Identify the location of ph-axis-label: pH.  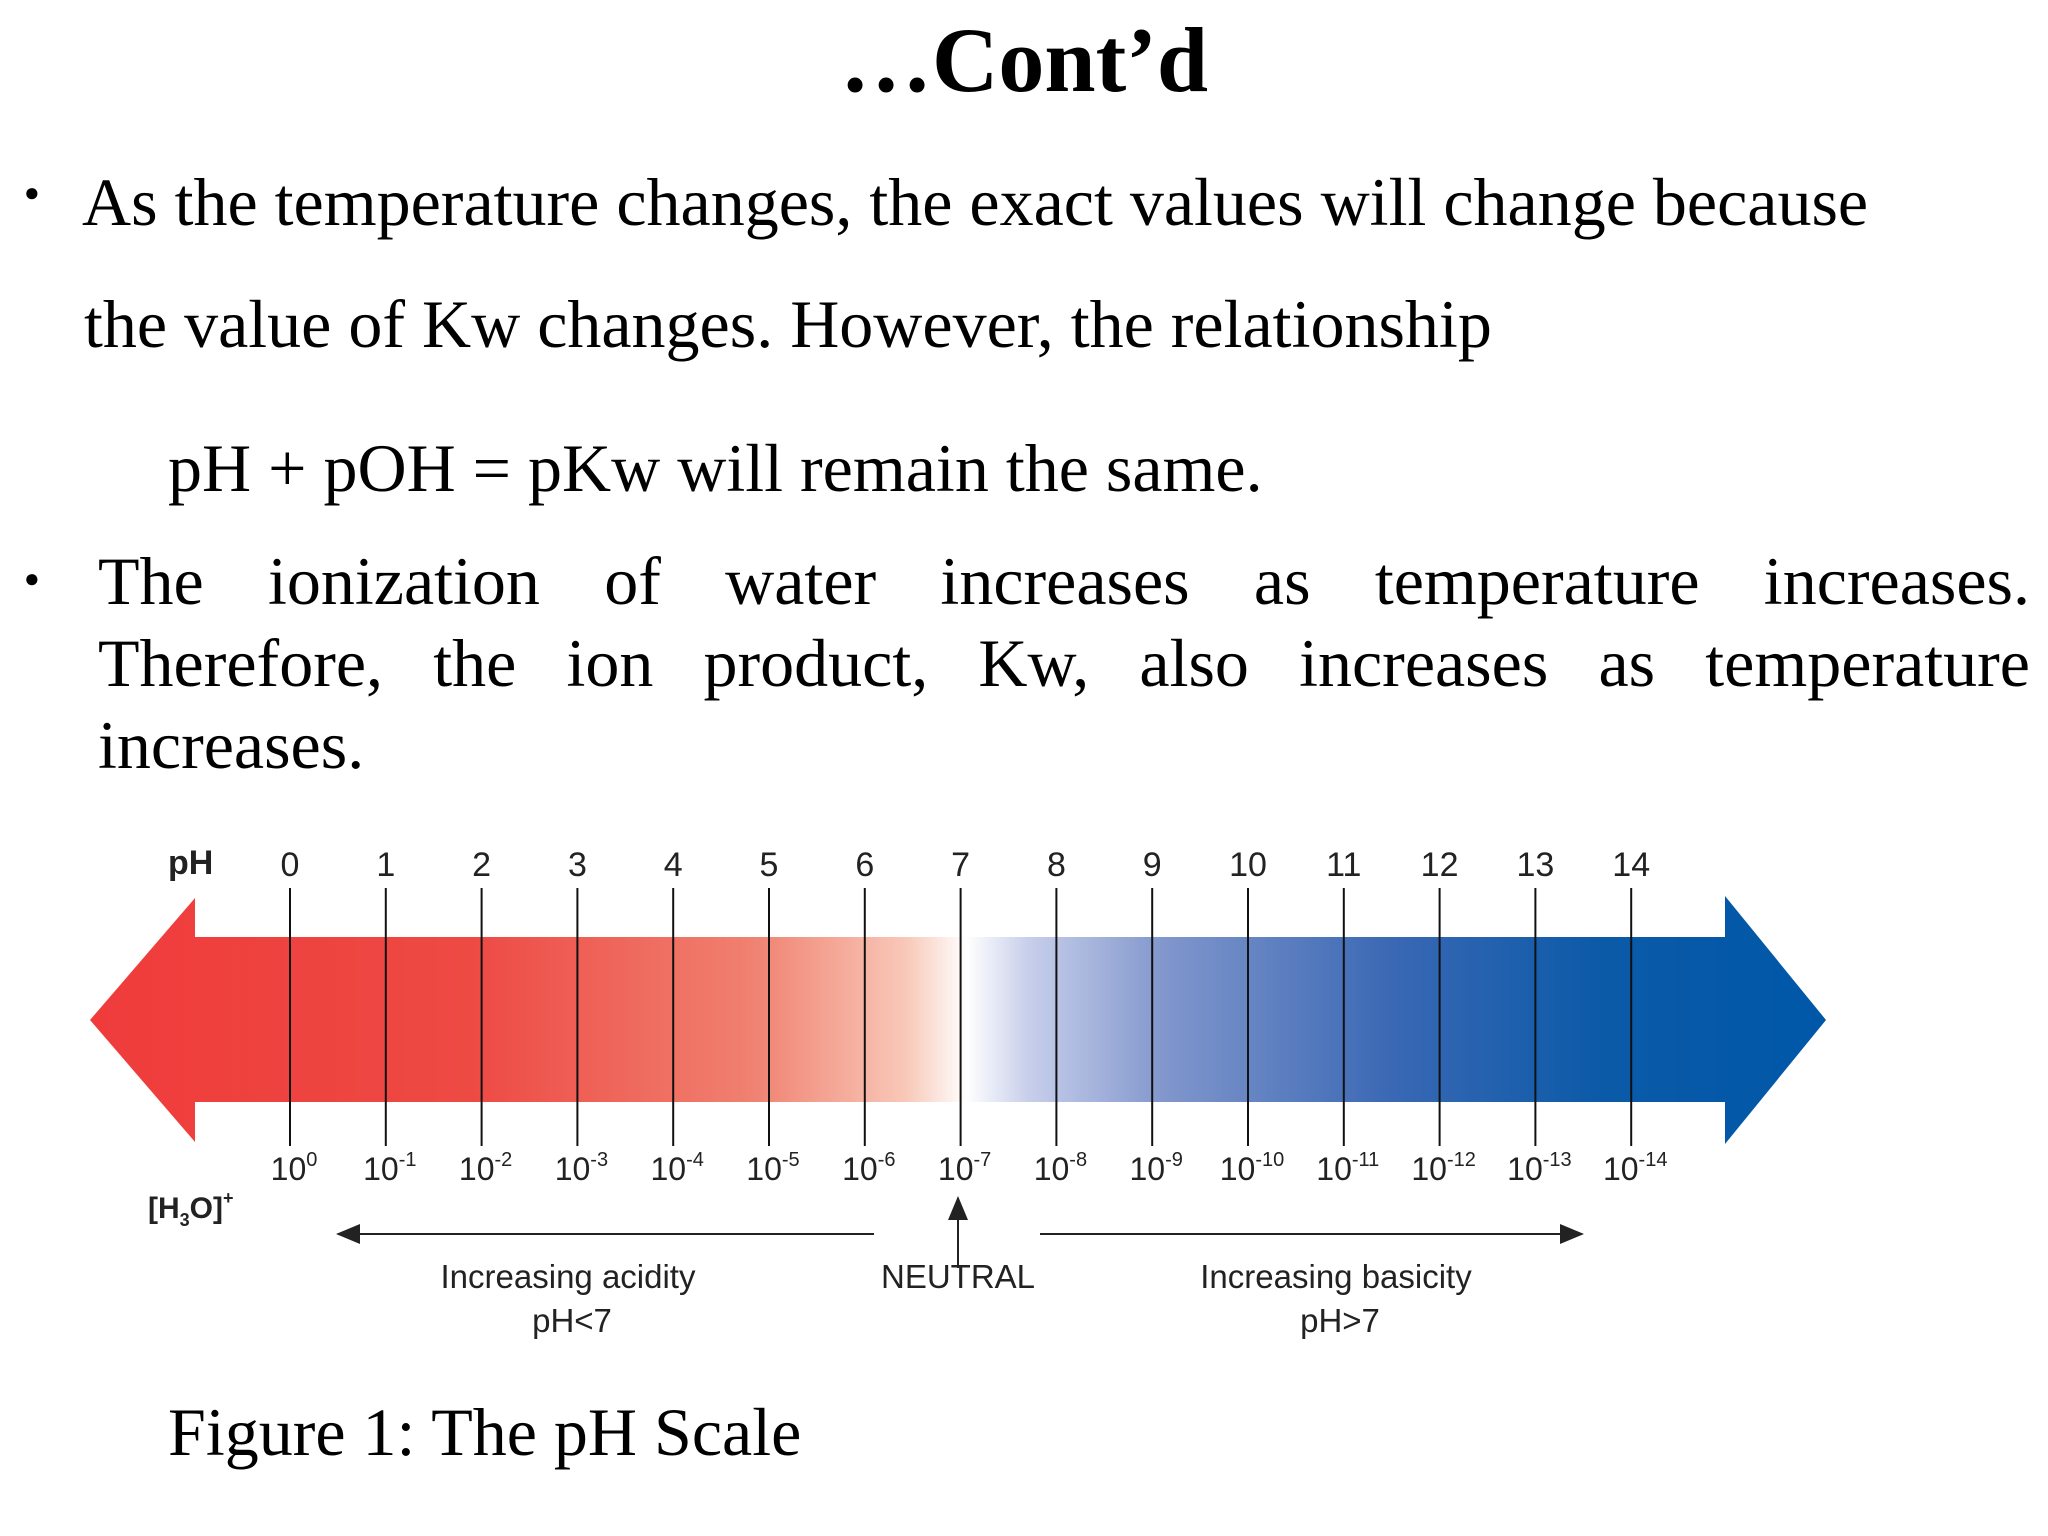
(190, 863).